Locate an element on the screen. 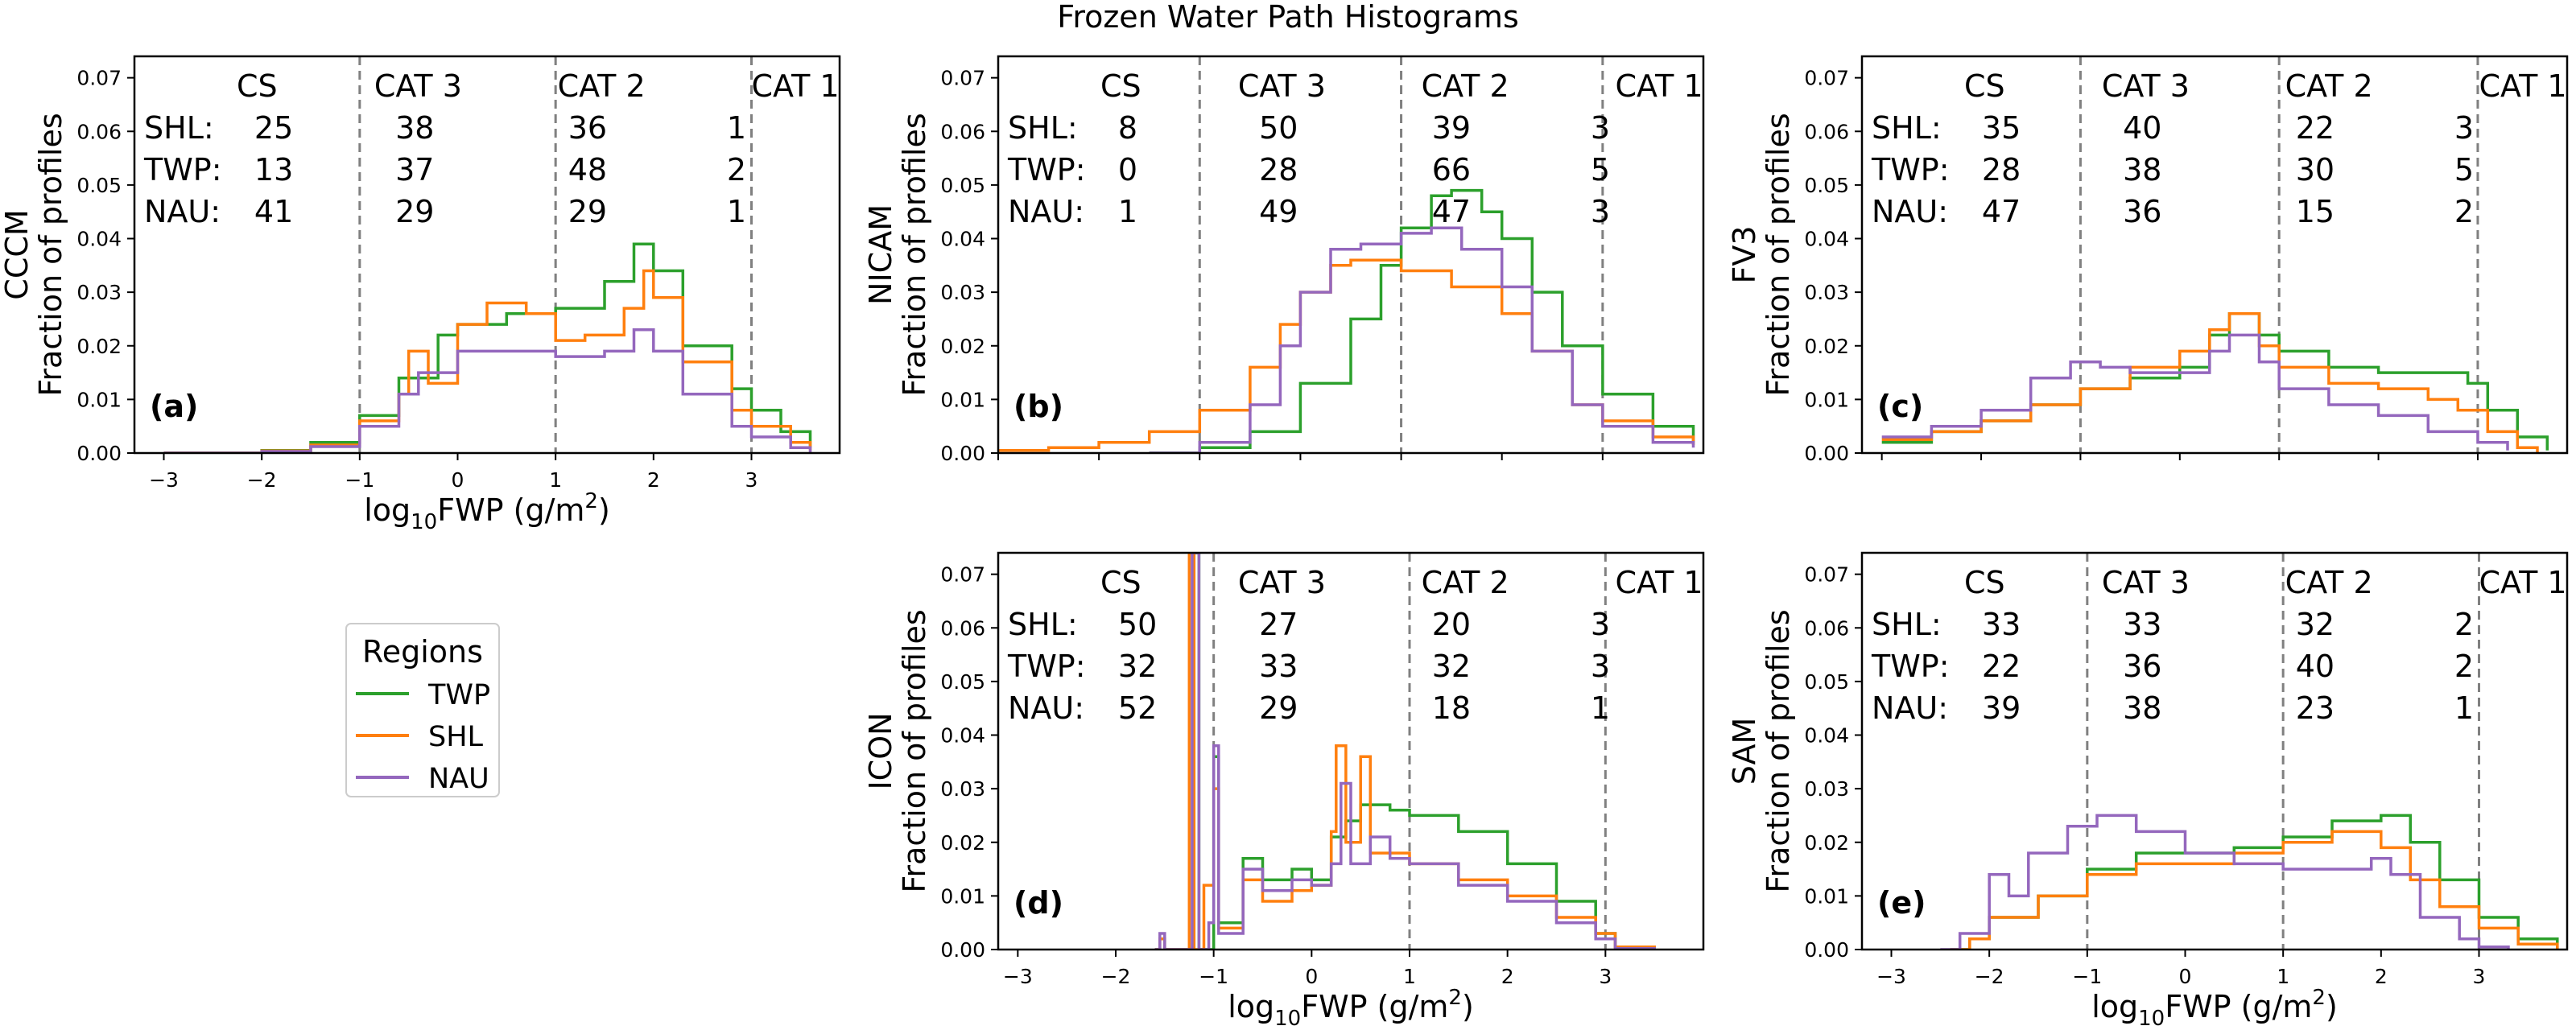 The width and height of the screenshot is (2576, 1030). table-row-label: TWP: is located at coordinates (1046, 666).